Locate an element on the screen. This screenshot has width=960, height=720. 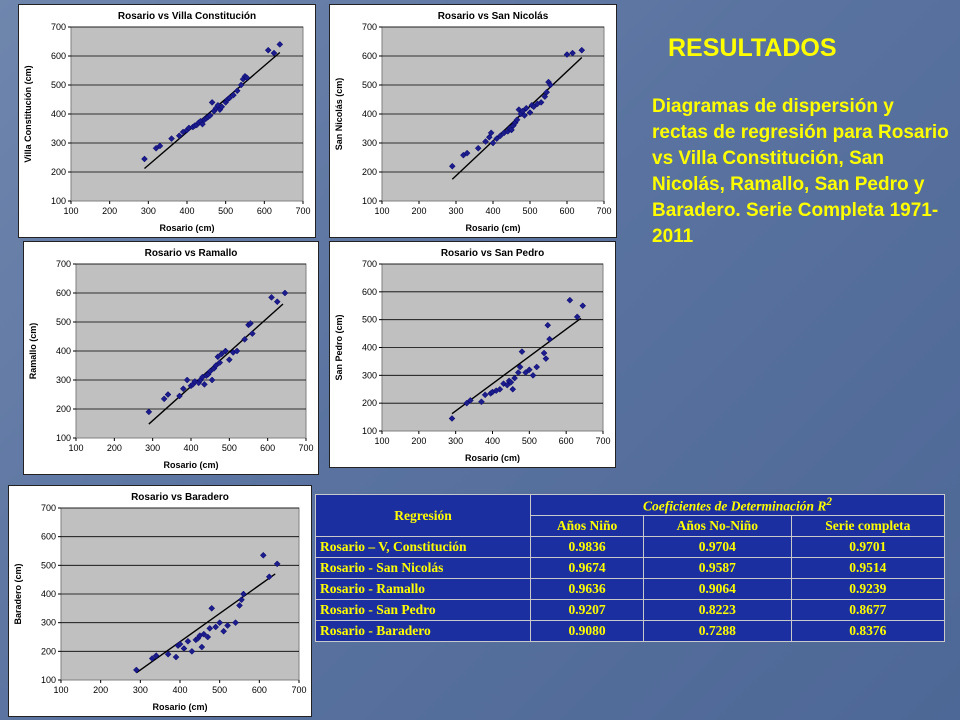
y-axis-label: San Nicolás (cm) is located at coordinates (339, 114).